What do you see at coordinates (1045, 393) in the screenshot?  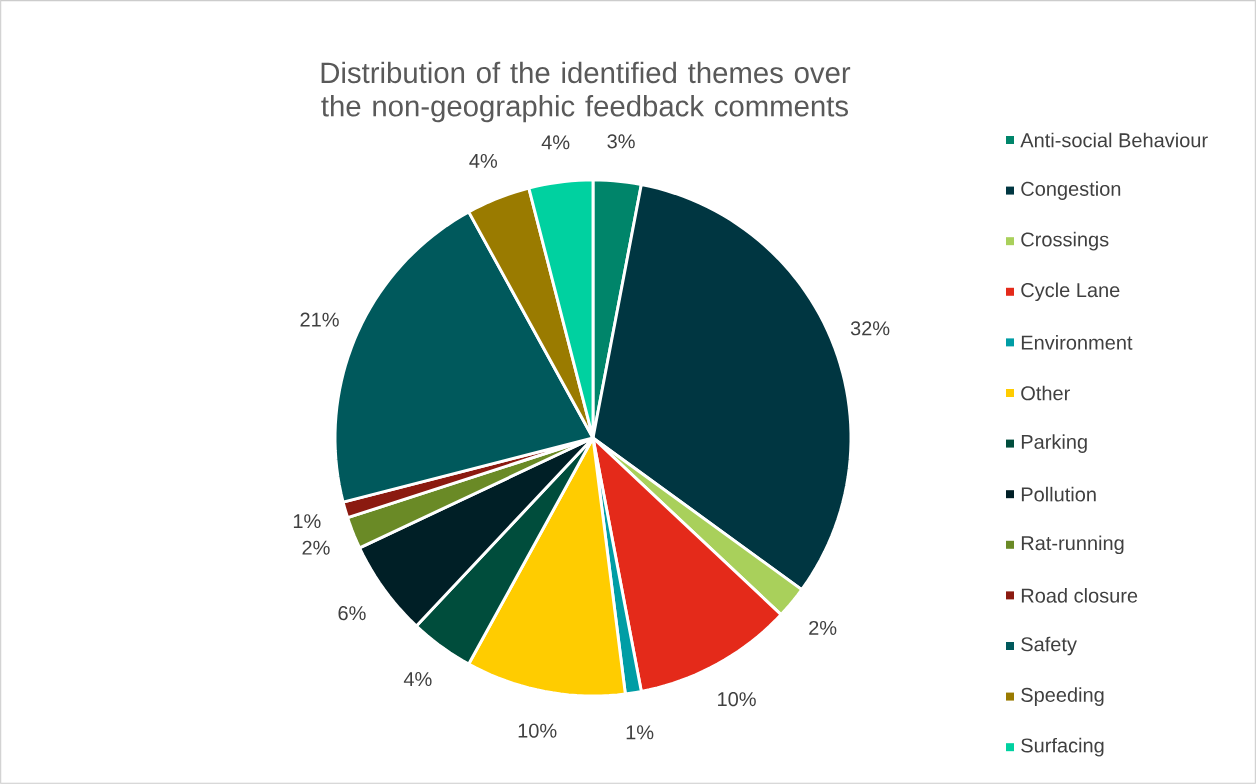 I see `legend-label: Other` at bounding box center [1045, 393].